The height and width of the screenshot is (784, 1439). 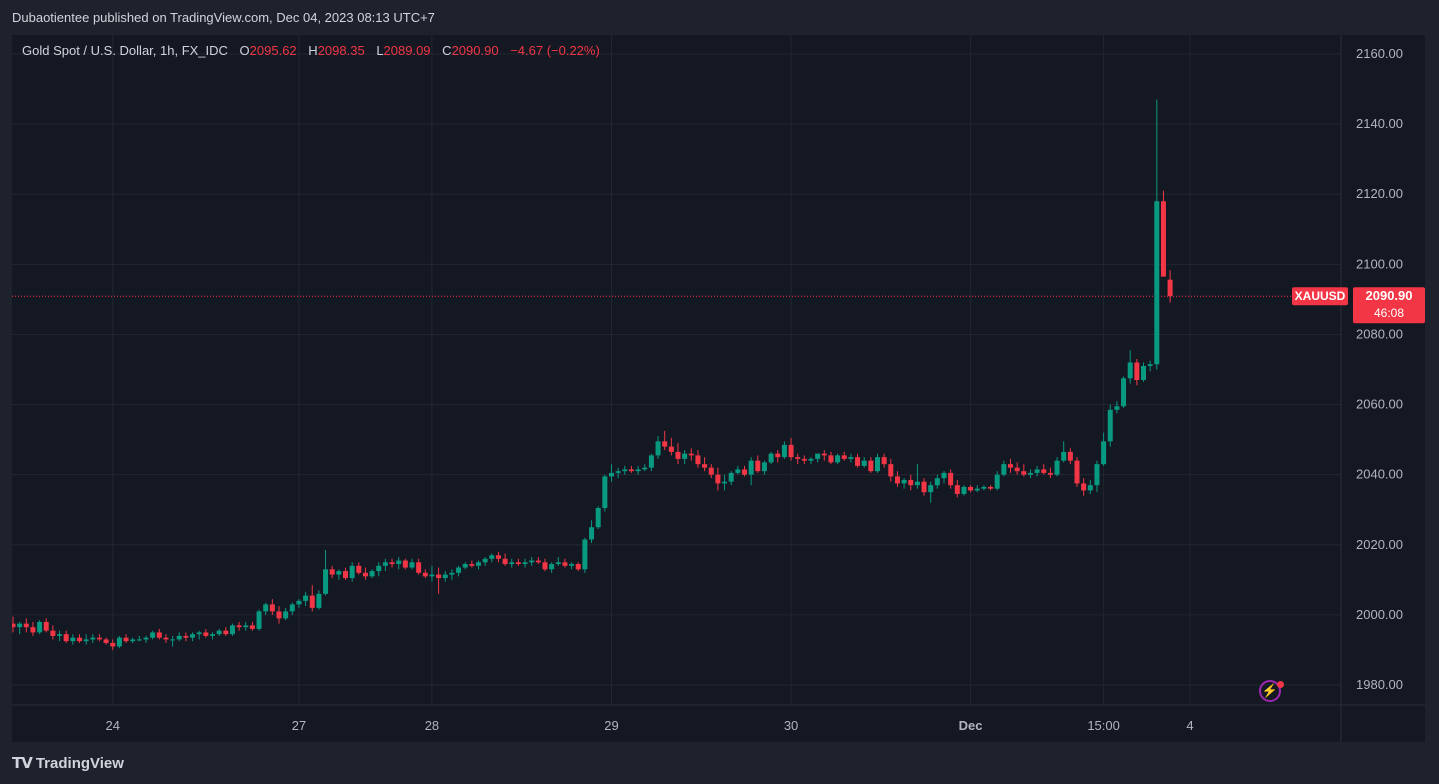 What do you see at coordinates (22, 763) in the screenshot?
I see `tradingview-logo-icon: 𝗧𝗩` at bounding box center [22, 763].